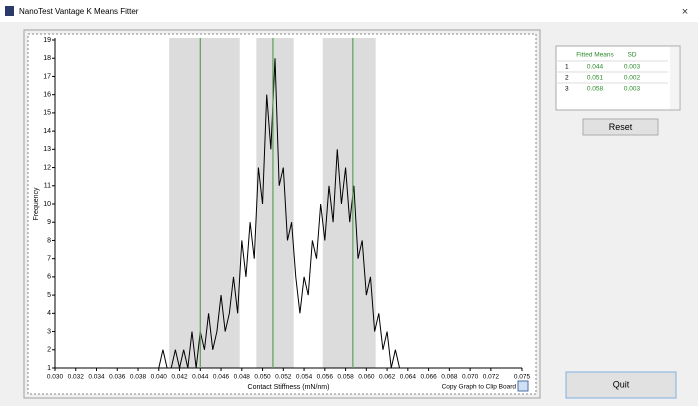  I want to click on y-tick-label: 4, so click(49, 313).